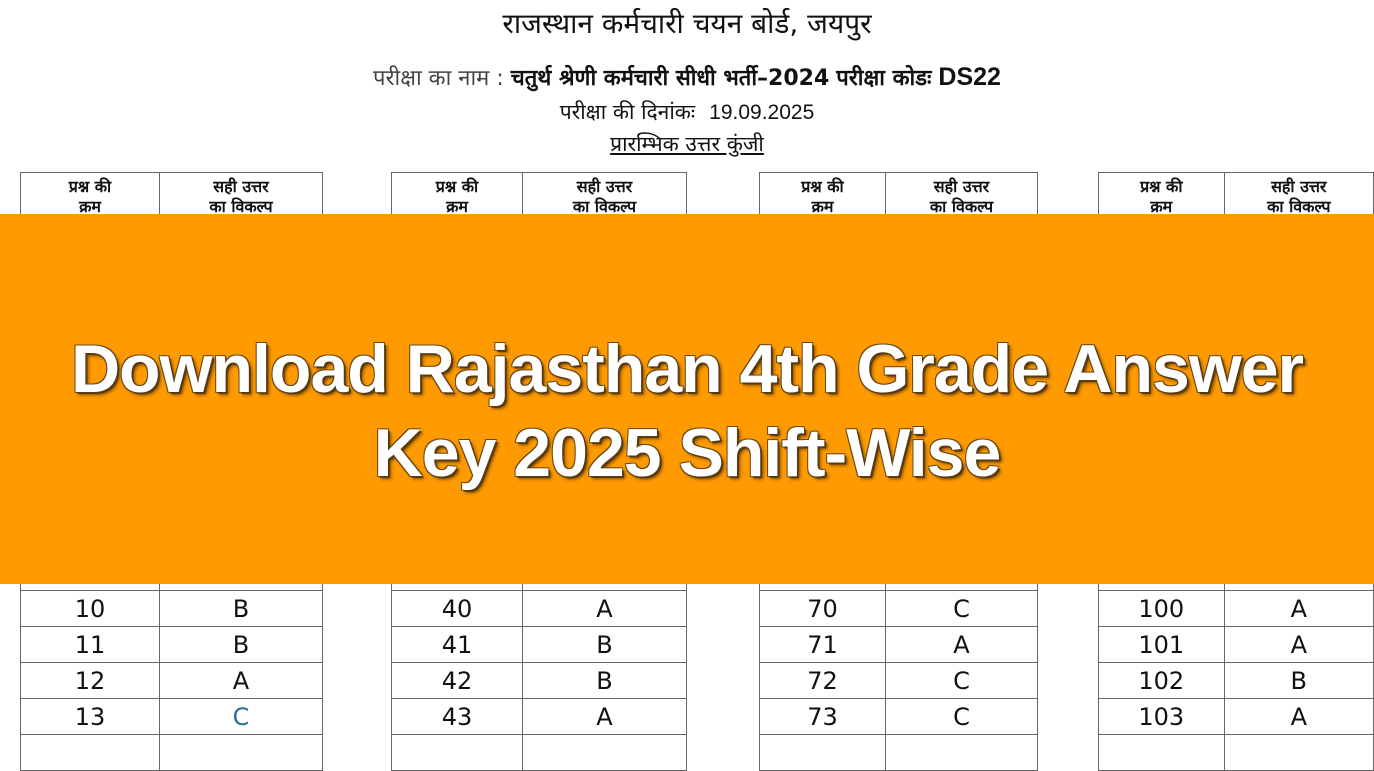  I want to click on question-number: 73, so click(822, 716).